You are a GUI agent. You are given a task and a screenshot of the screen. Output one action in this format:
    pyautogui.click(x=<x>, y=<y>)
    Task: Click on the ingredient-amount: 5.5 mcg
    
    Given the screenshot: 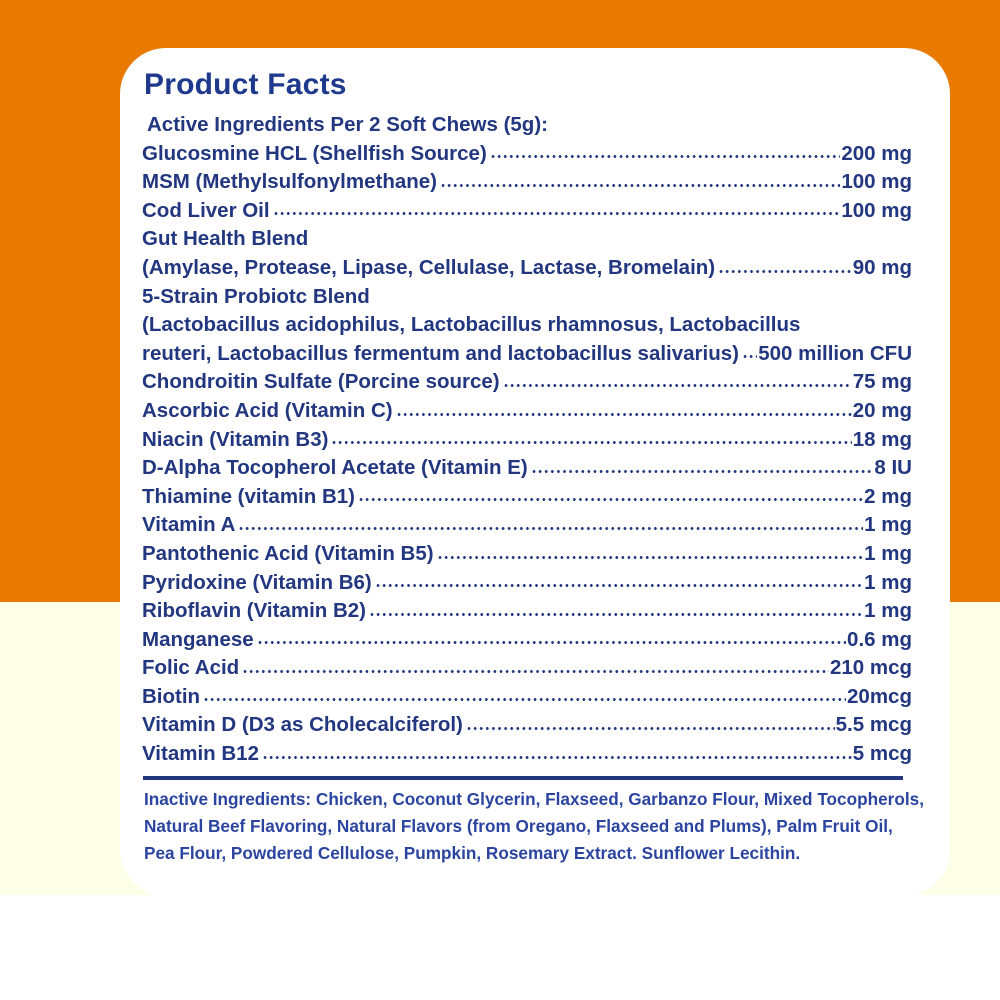 What is the action you would take?
    pyautogui.click(x=873, y=725)
    